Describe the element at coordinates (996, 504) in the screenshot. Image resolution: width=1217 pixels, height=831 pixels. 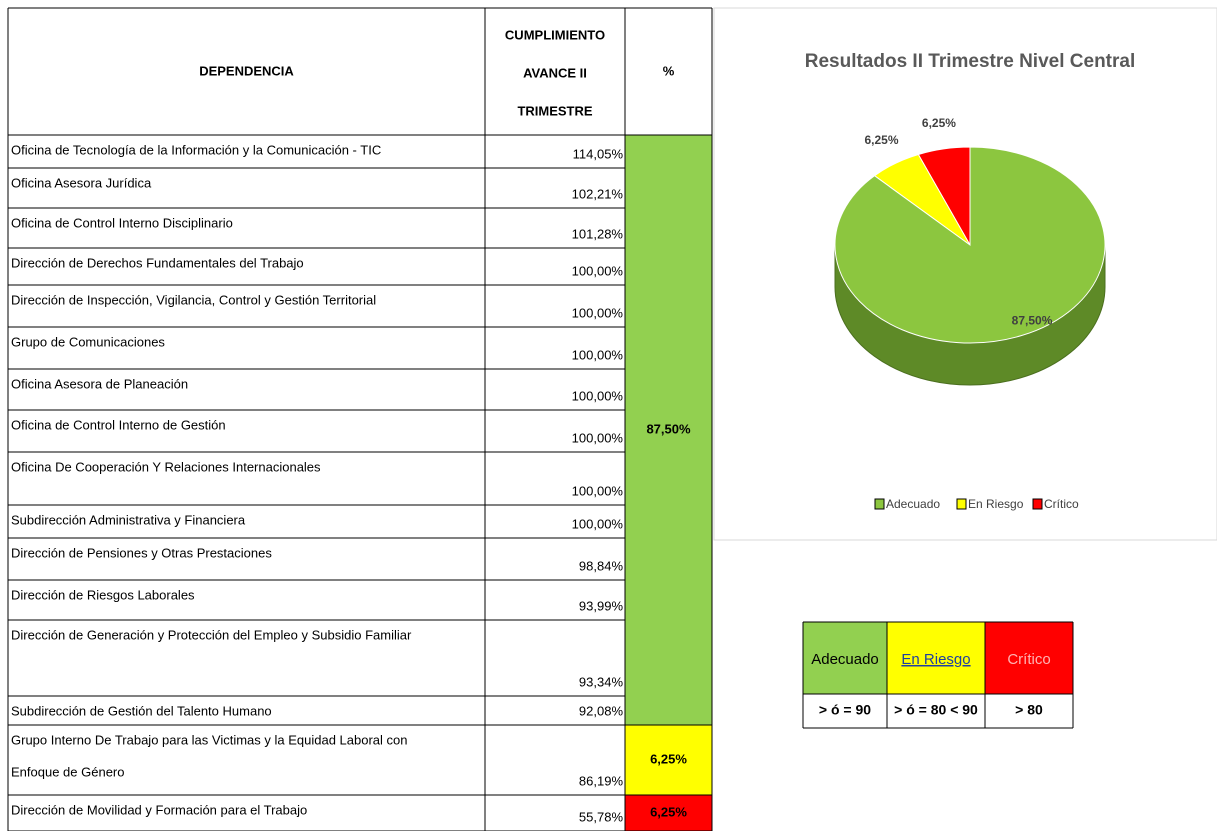
I see `legend-label: En Riesgo` at that location.